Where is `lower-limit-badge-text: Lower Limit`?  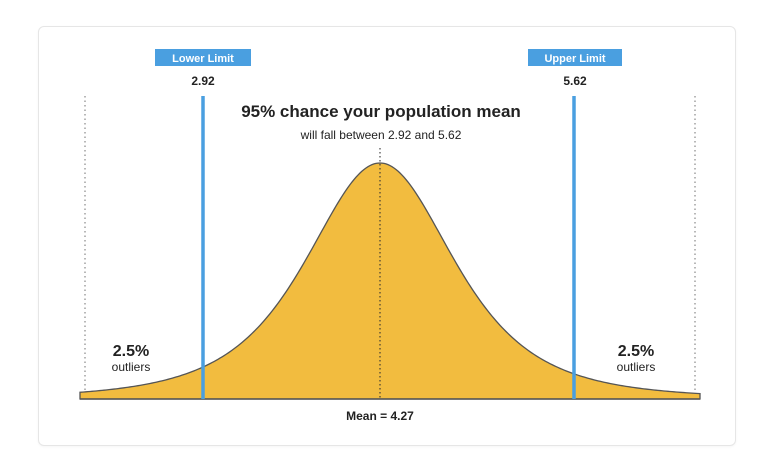
lower-limit-badge-text: Lower Limit is located at coordinates (203, 59).